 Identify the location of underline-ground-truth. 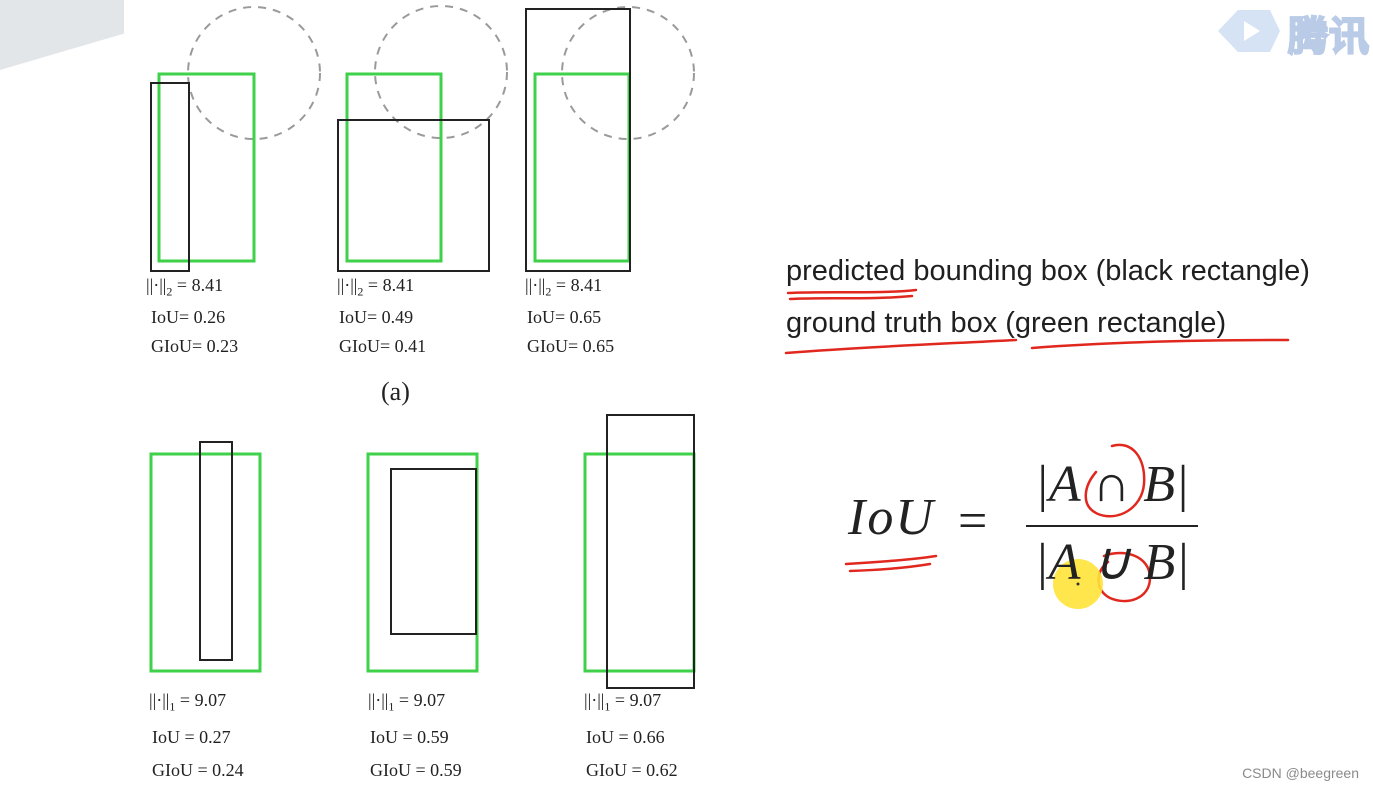
(1037, 346).